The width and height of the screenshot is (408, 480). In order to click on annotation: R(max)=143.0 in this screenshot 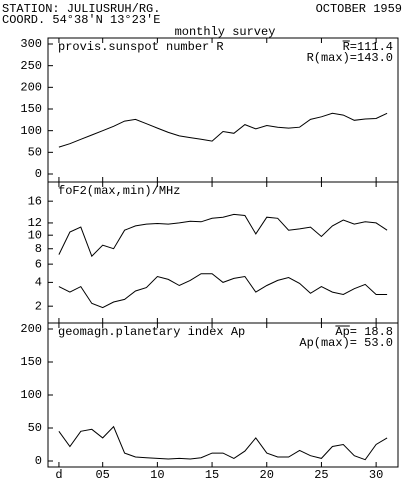, I will do `click(350, 58)`.